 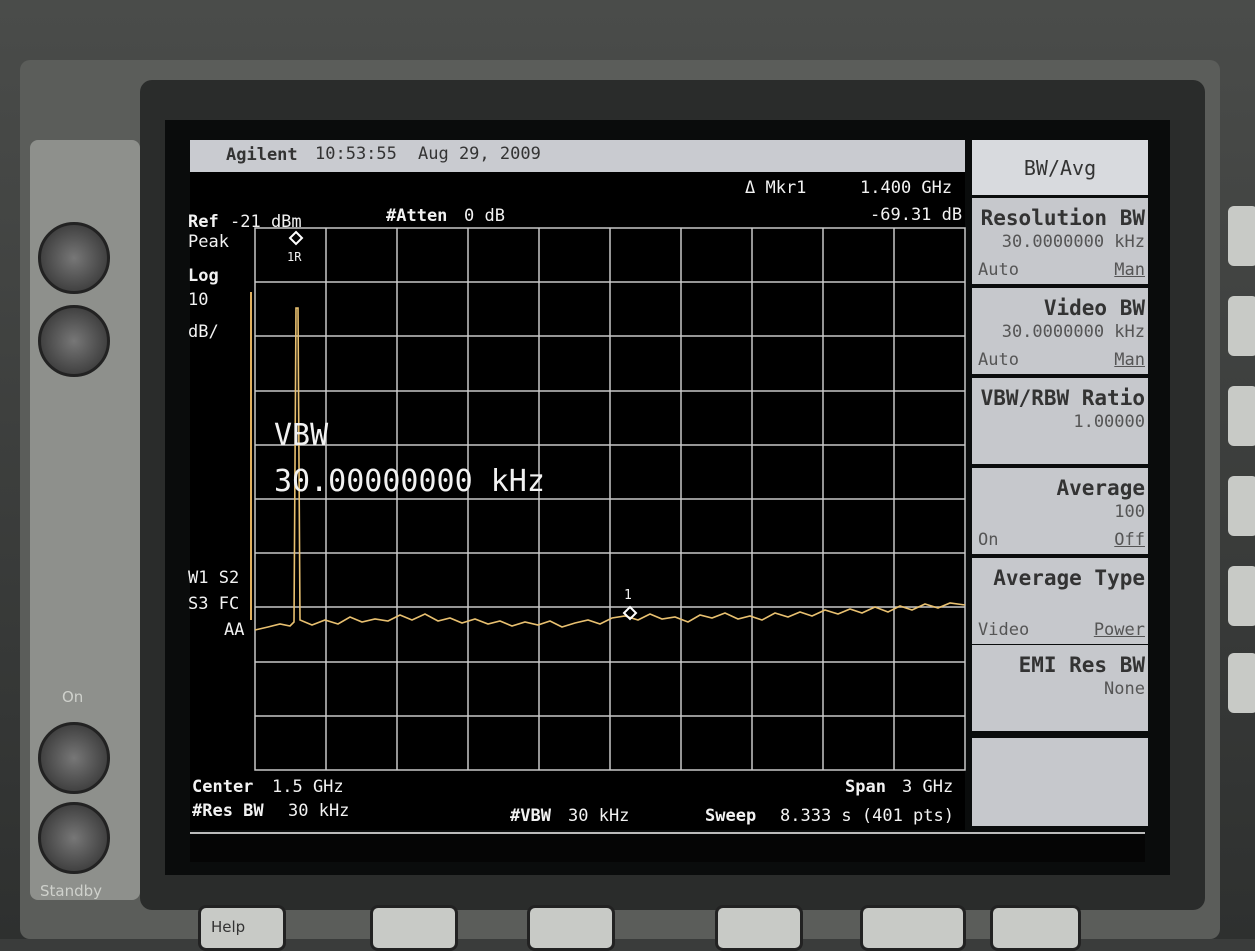 I want to click on on-label: On, so click(x=73, y=697).